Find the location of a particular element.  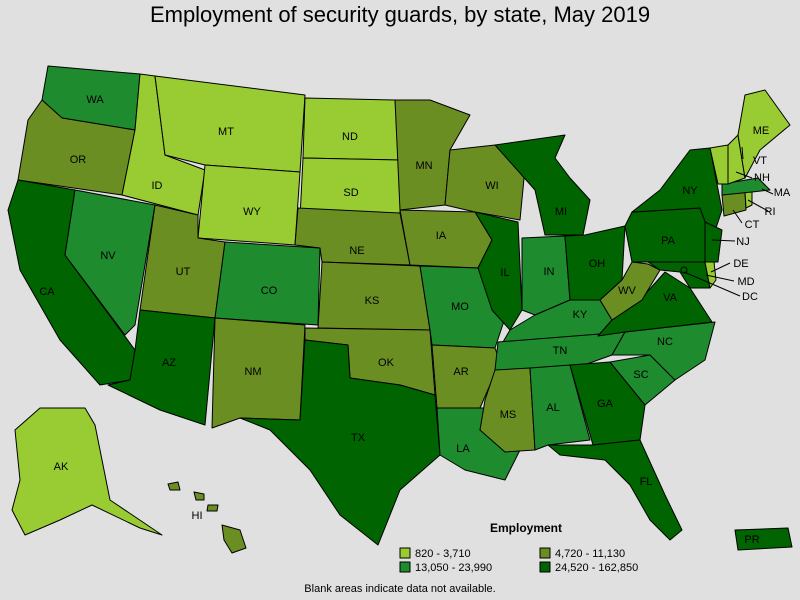

label-NC: NC is located at coordinates (665, 342).